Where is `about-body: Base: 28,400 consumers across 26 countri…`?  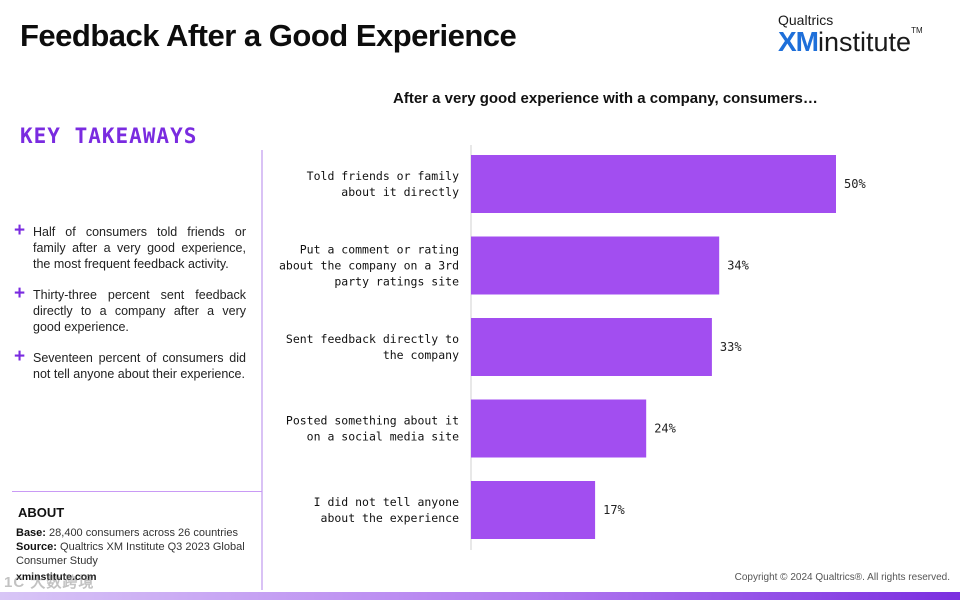
about-body: Base: 28,400 consumers across 26 countri… is located at coordinates (138, 547).